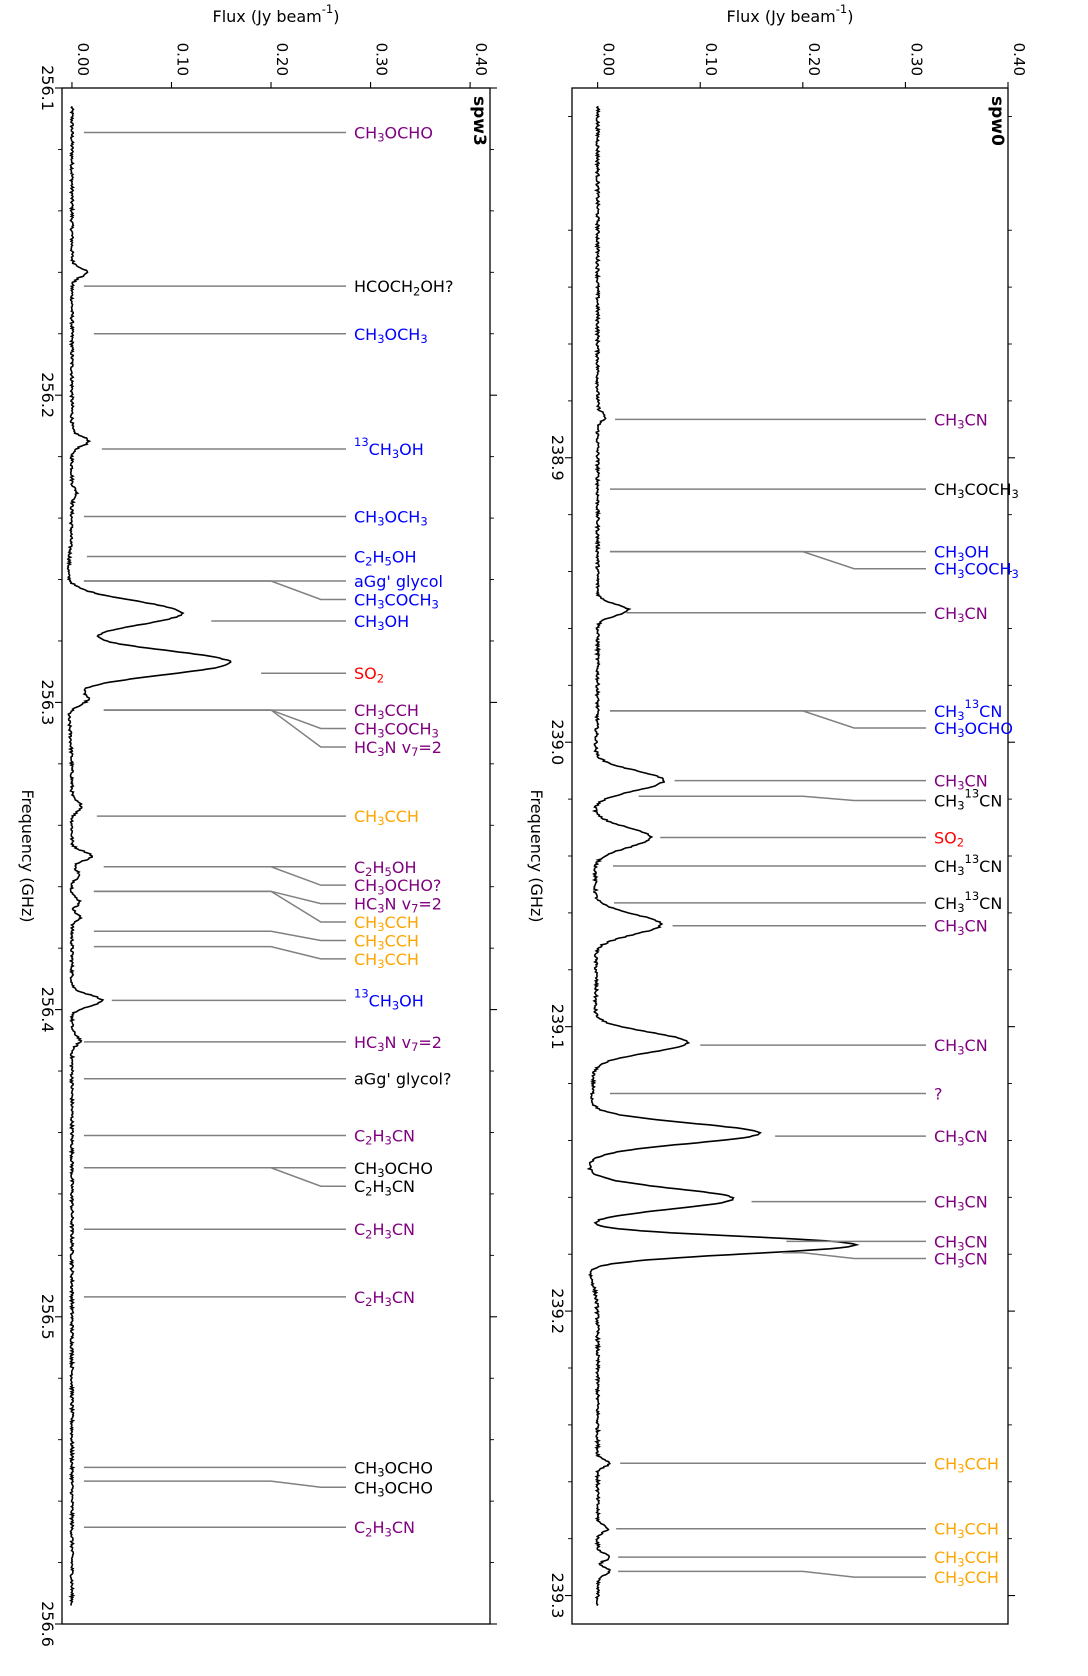  What do you see at coordinates (47, 702) in the screenshot?
I see `freq-tick-label: 256.3` at bounding box center [47, 702].